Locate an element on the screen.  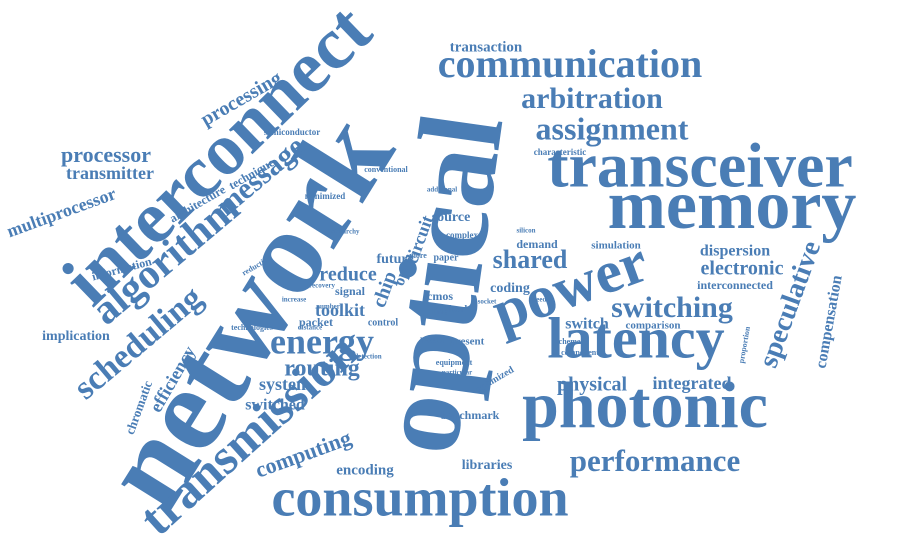
word: photonic is located at coordinates (645, 405).